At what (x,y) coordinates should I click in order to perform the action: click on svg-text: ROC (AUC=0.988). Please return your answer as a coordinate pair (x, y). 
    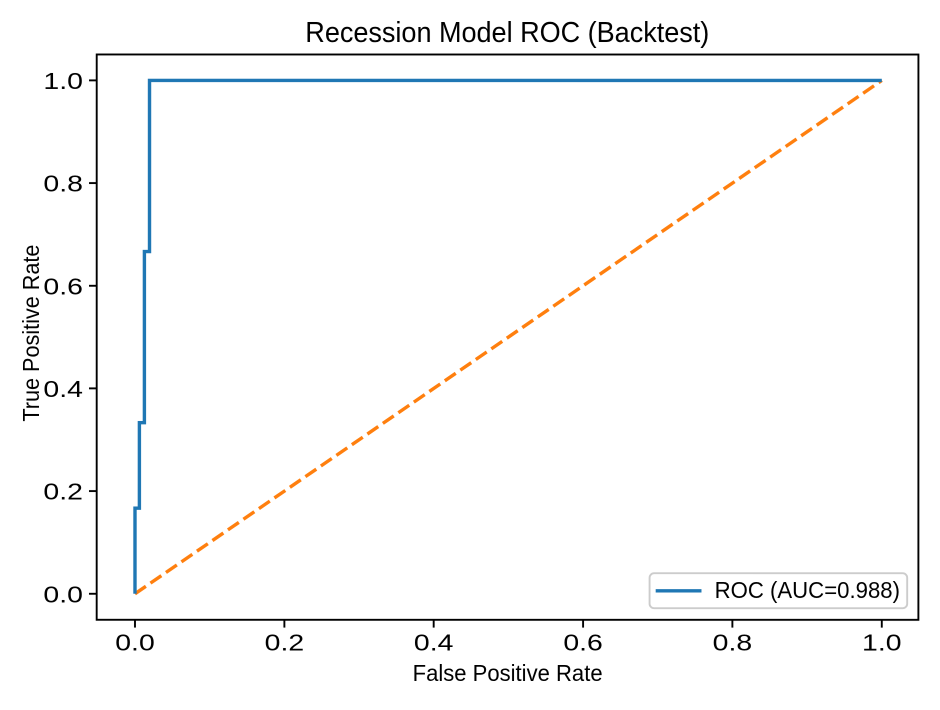
    Looking at the image, I should click on (807, 590).